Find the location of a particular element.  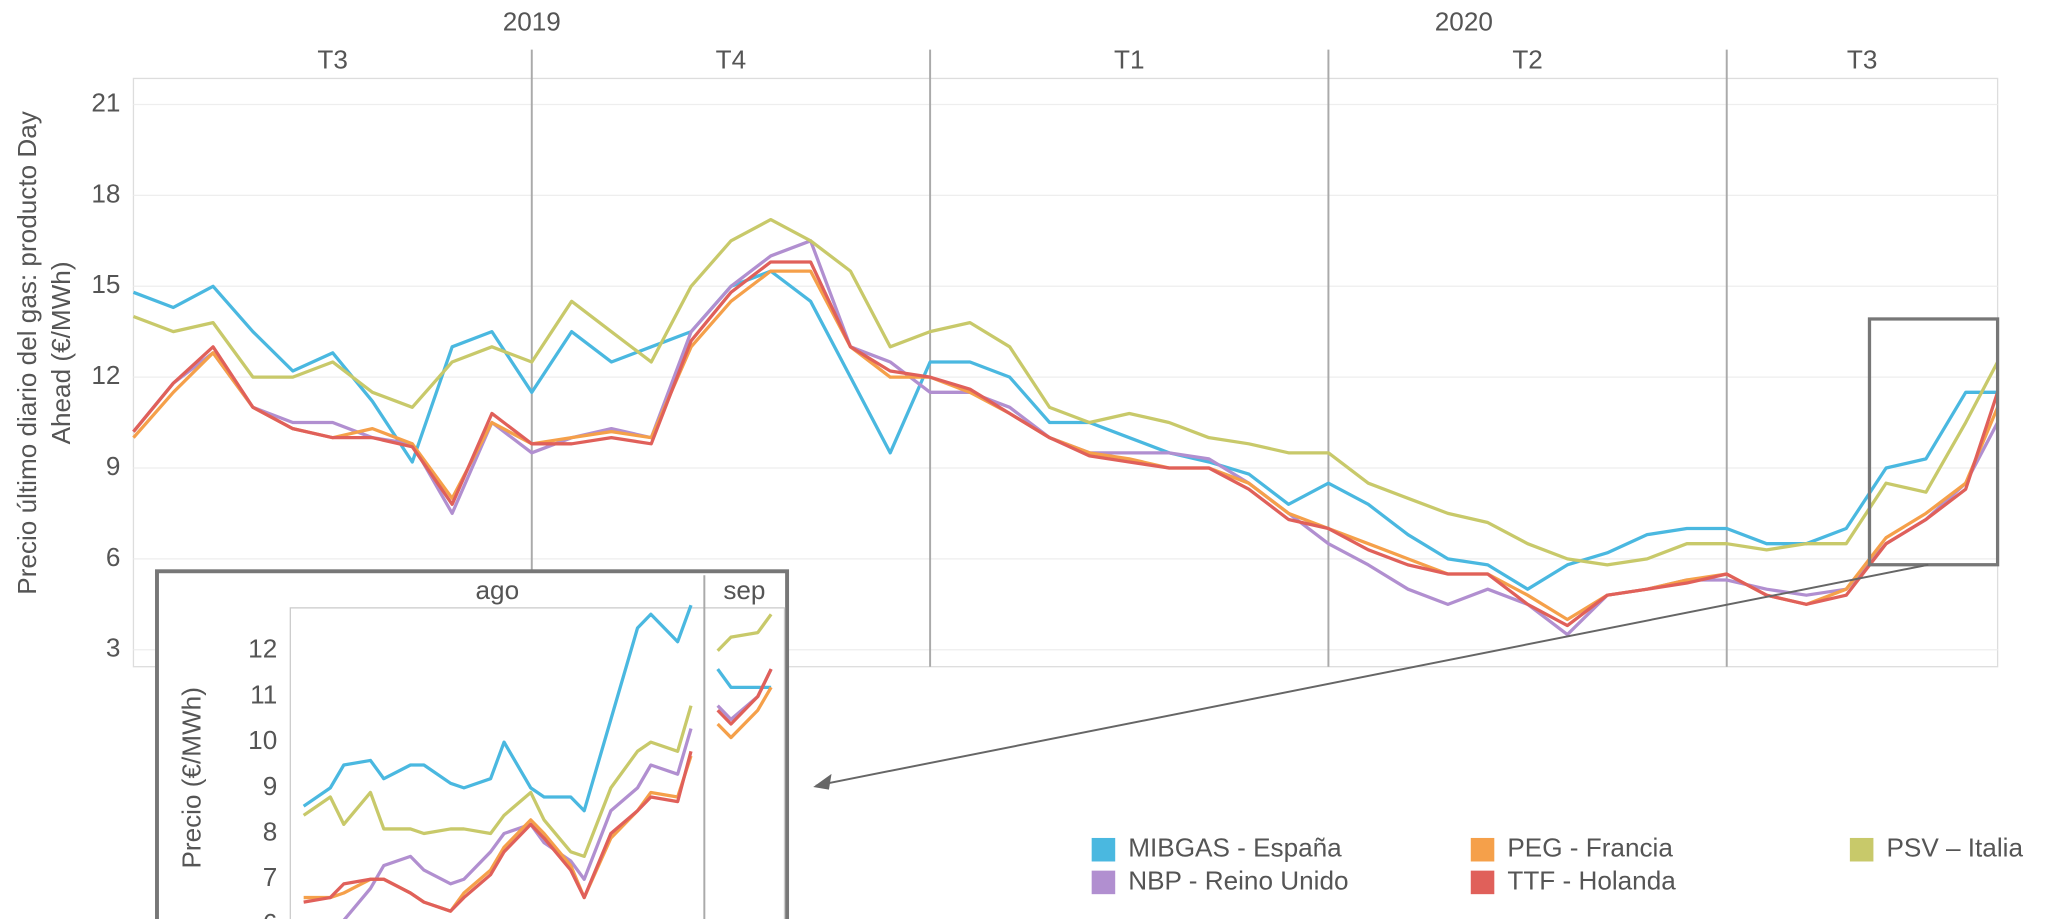

y-axis-label: Precio (€/MWh) is located at coordinates (191, 777).